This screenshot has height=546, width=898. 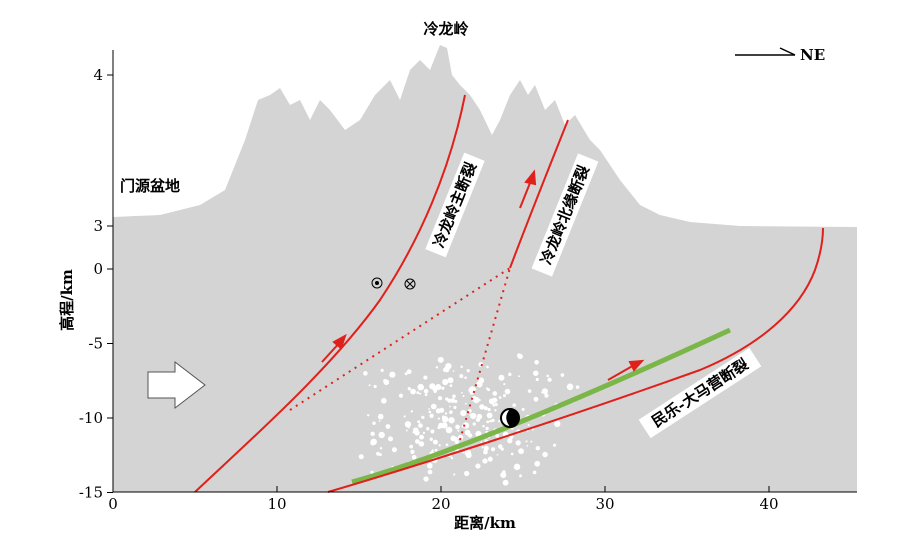 What do you see at coordinates (541, 406) in the screenshot?
I see `green-zone` at bounding box center [541, 406].